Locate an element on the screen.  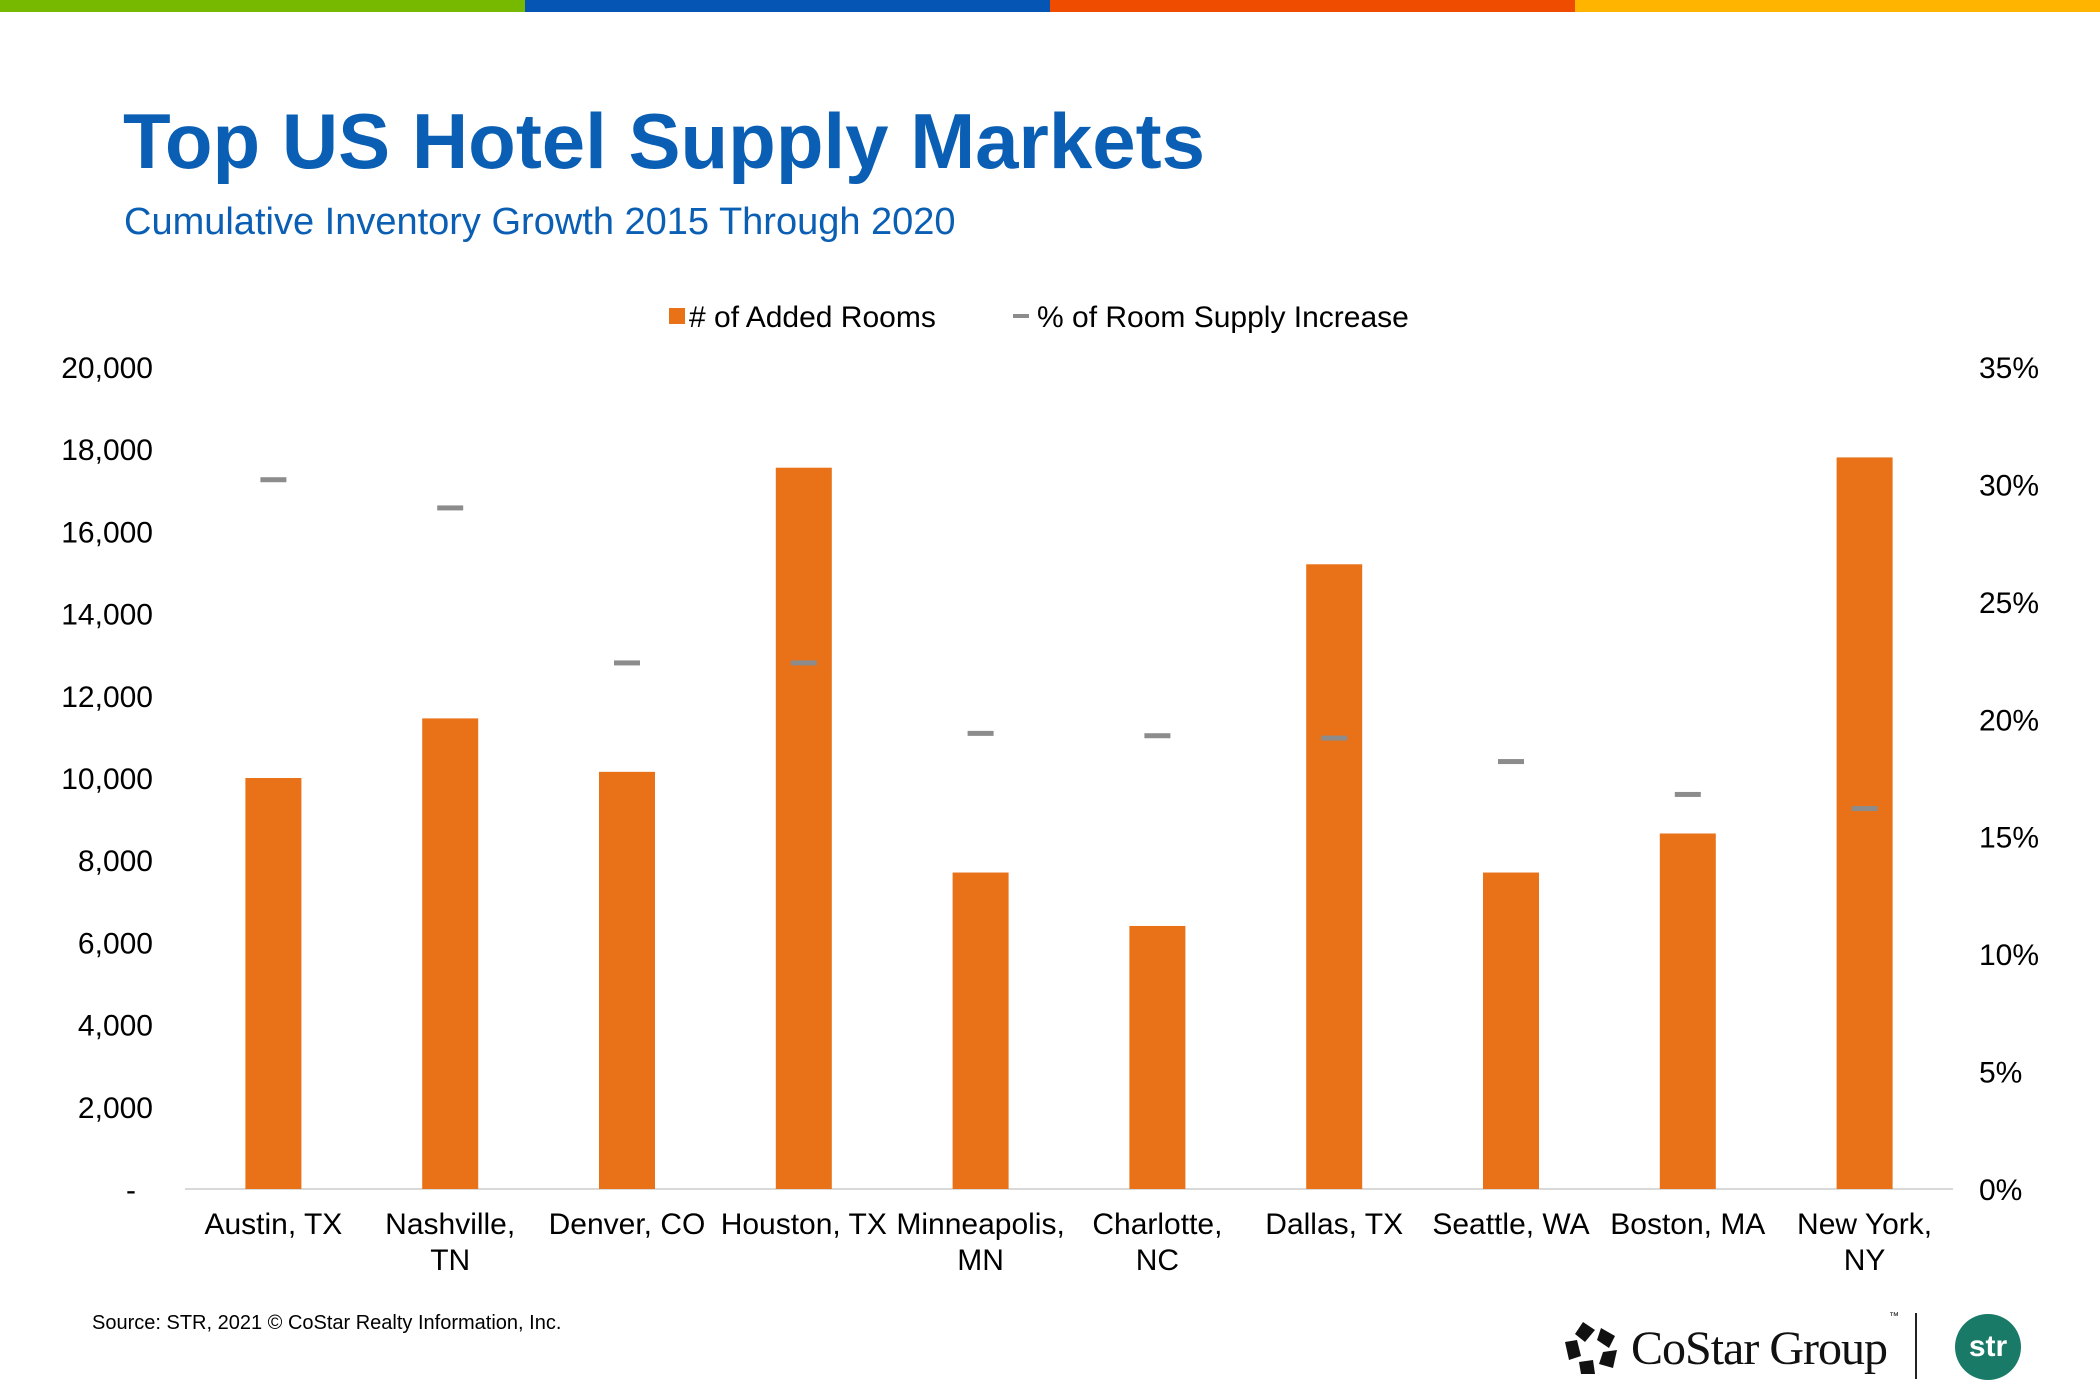
x-axis-category-label: Houston, TX is located at coordinates (804, 1224).